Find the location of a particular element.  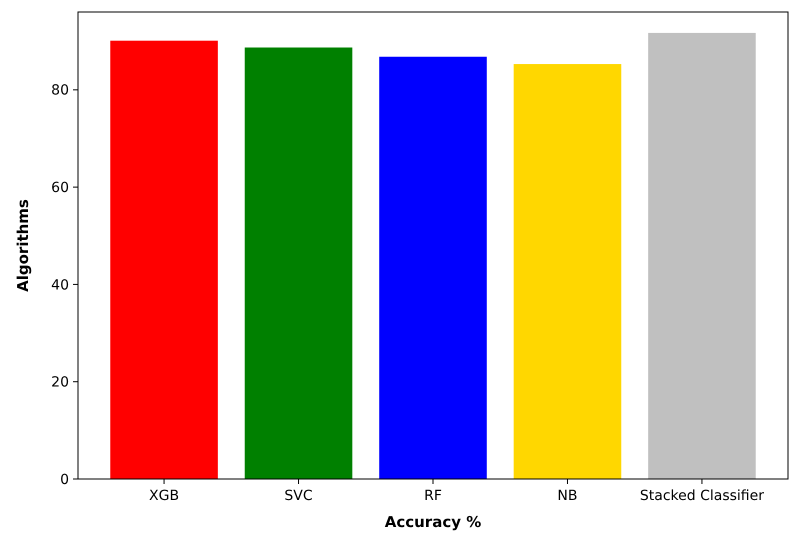

x-tick-label: XGB is located at coordinates (164, 496).